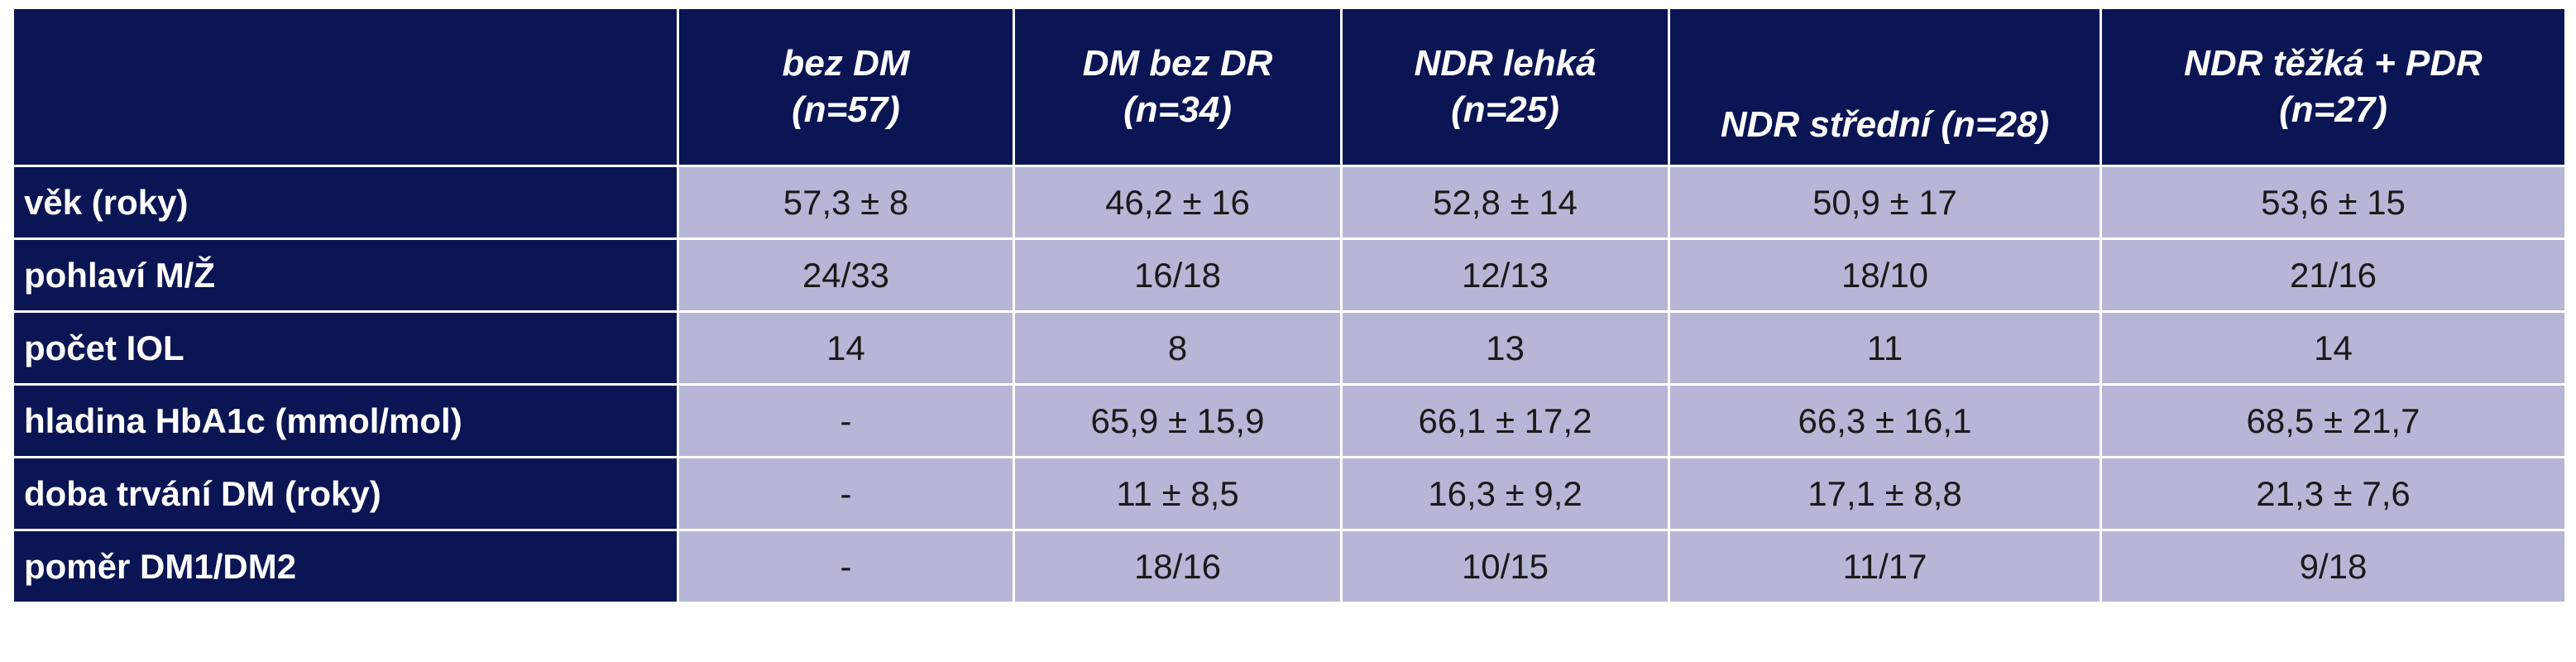 The width and height of the screenshot is (2576, 662). Describe the element at coordinates (1178, 275) in the screenshot. I see `table-cell: 16/18` at that location.